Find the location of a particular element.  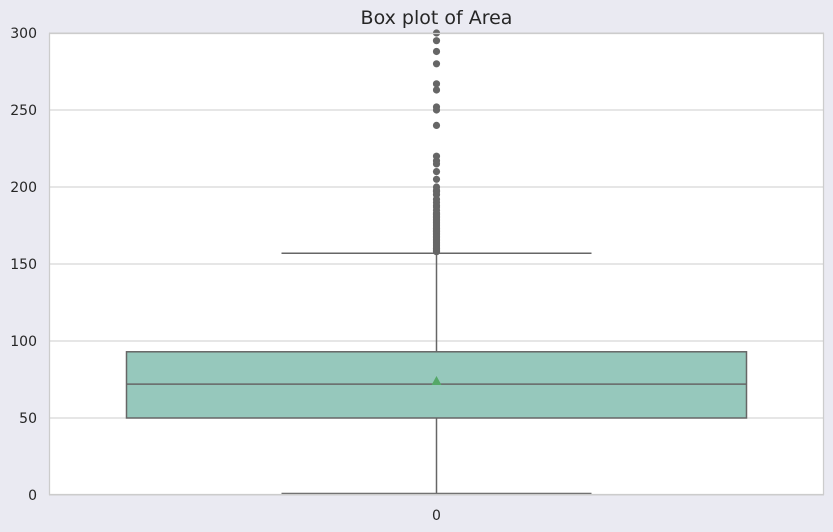

y-tick-label: 0 is located at coordinates (32, 496).